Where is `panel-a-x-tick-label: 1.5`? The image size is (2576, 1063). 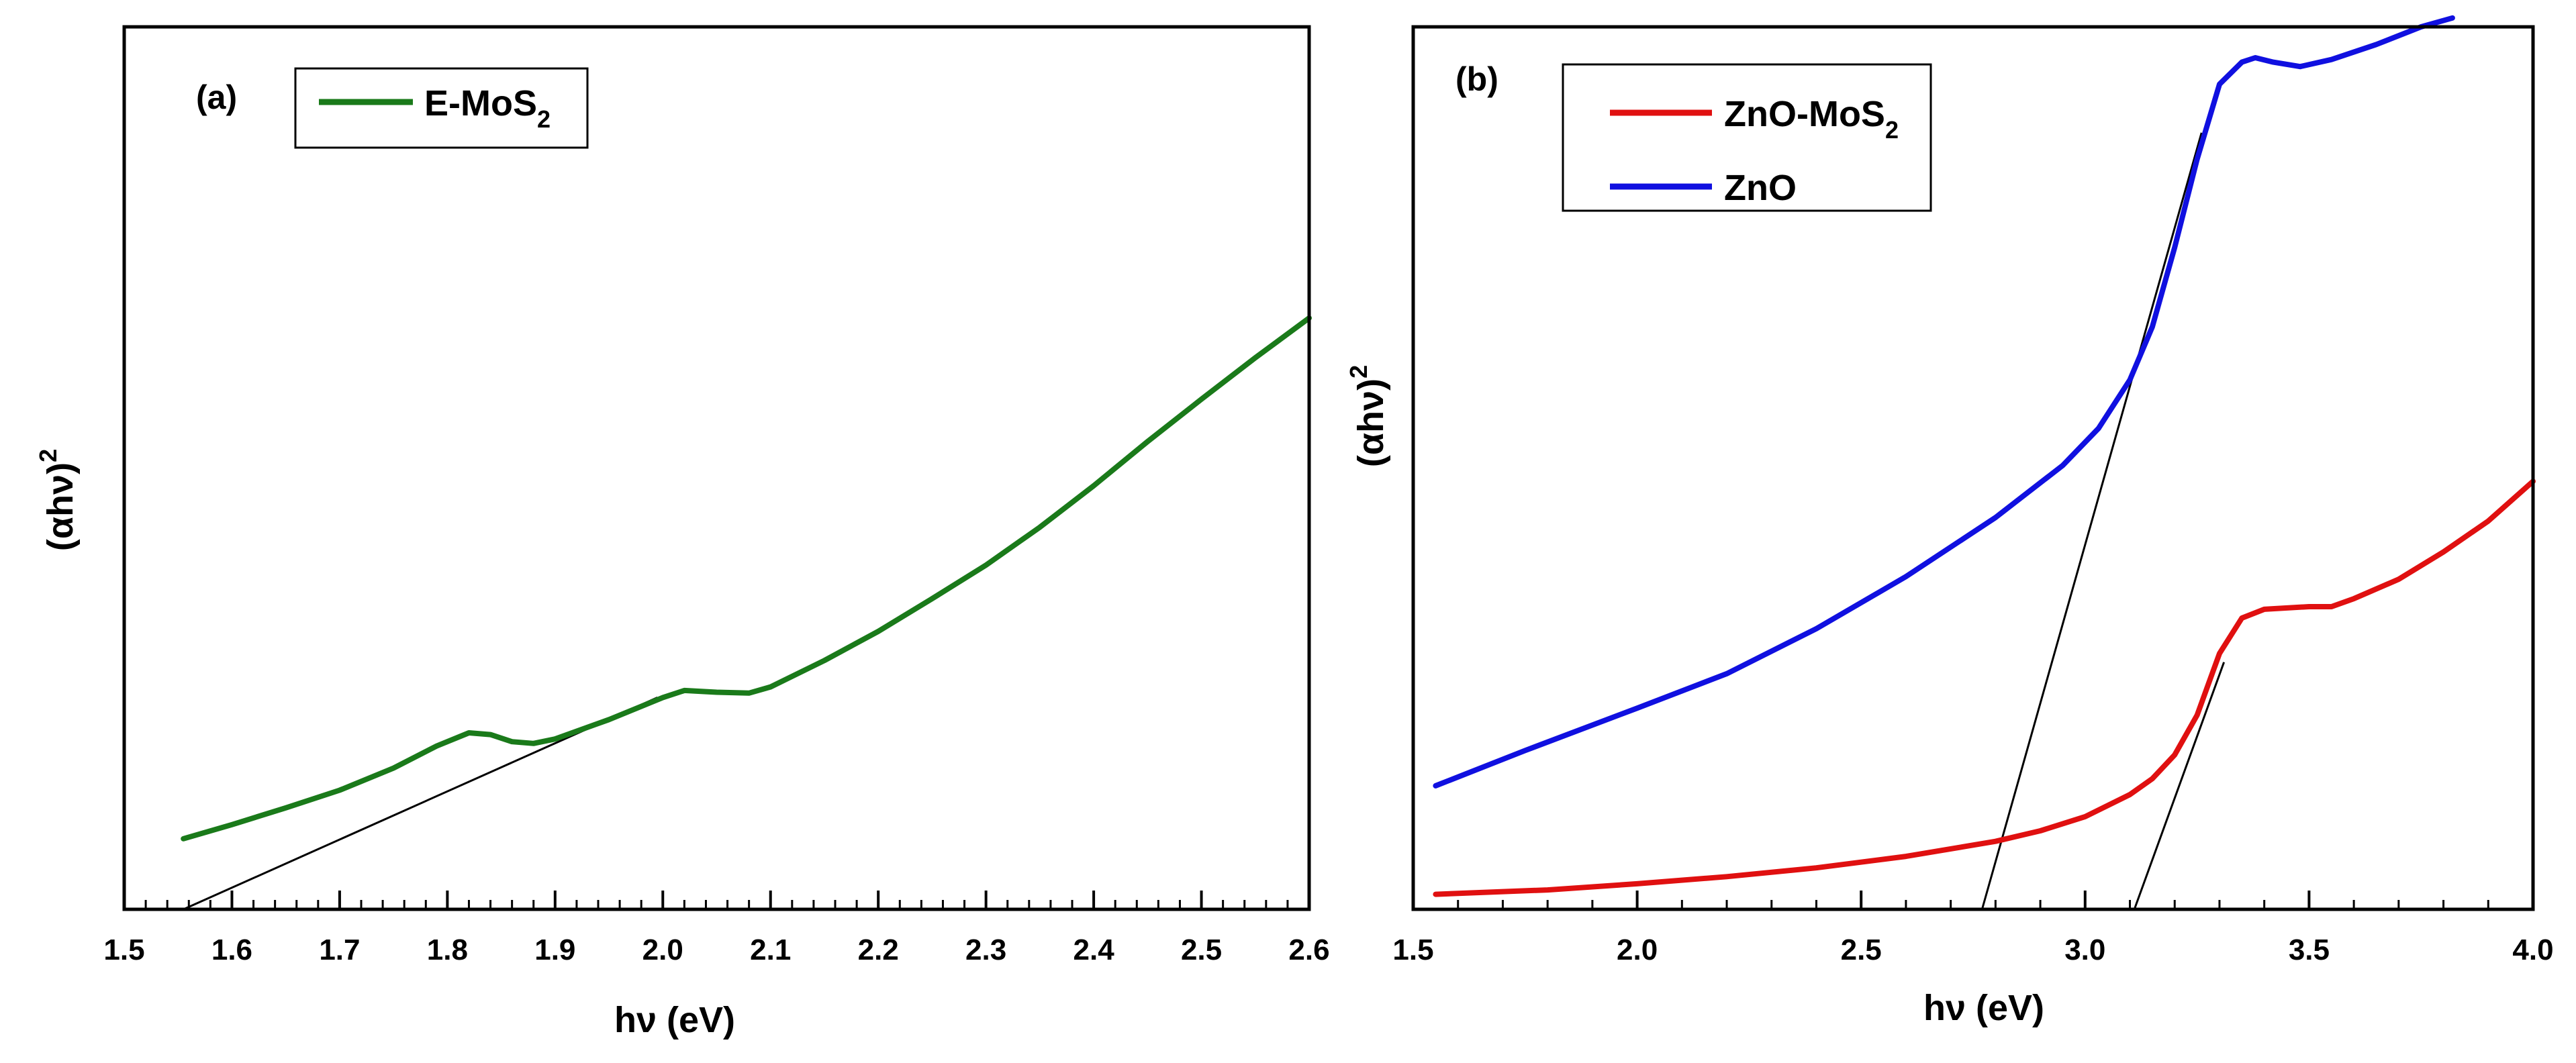
panel-a-x-tick-label: 1.5 is located at coordinates (123, 949).